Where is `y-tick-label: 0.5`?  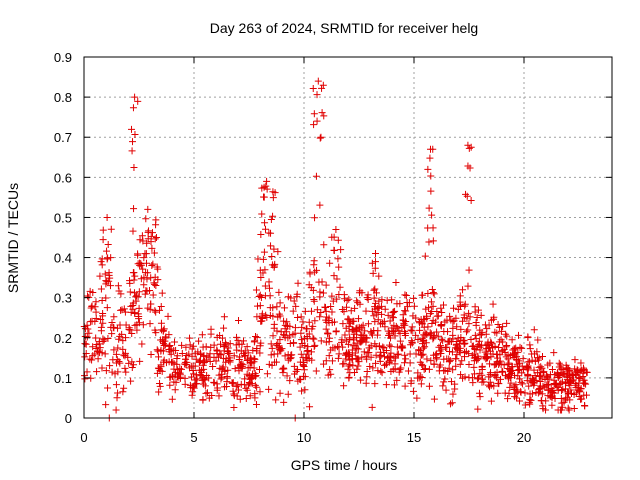
y-tick-label: 0.5 is located at coordinates (63, 217).